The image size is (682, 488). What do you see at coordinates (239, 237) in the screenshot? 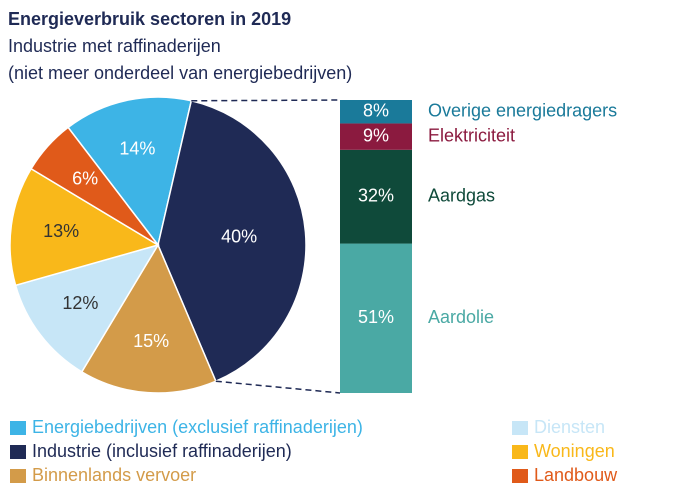
I see `slice-label: 40%` at bounding box center [239, 237].